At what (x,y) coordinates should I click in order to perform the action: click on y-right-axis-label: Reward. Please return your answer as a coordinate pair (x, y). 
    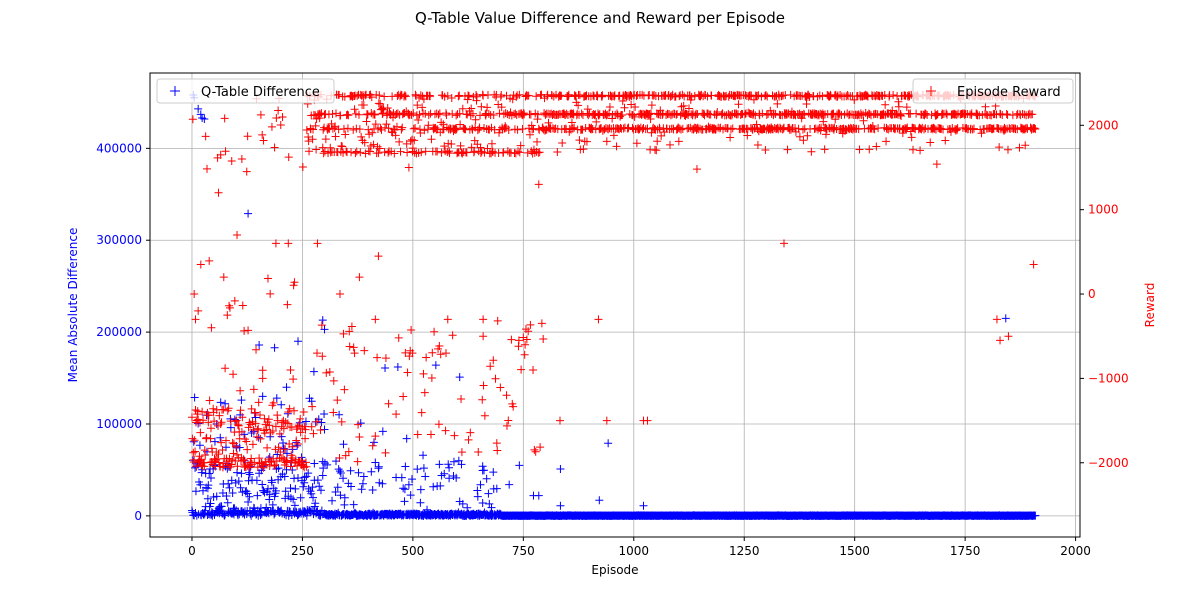
    Looking at the image, I should click on (1150, 305).